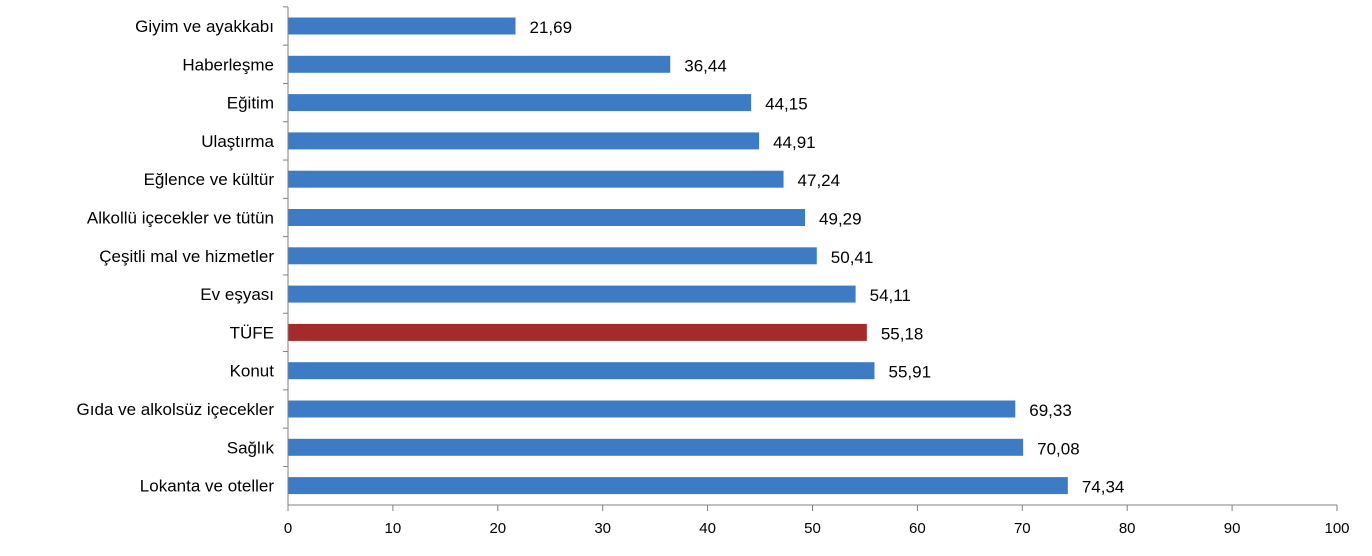 This screenshot has height=556, width=1372. I want to click on category-label: Konut, so click(252, 371).